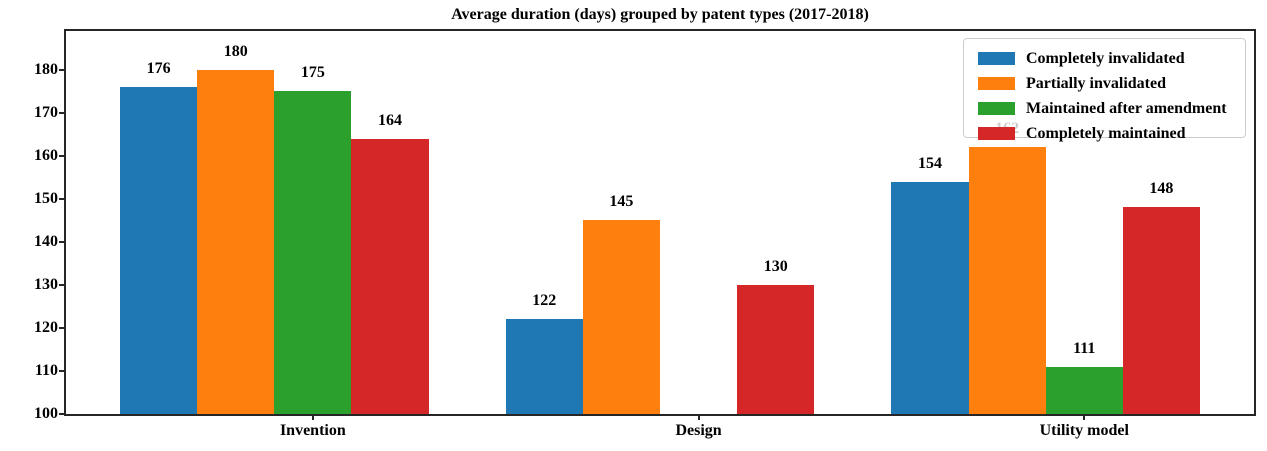 The height and width of the screenshot is (451, 1267). I want to click on legend-label: Completely invalidated, so click(1105, 58).